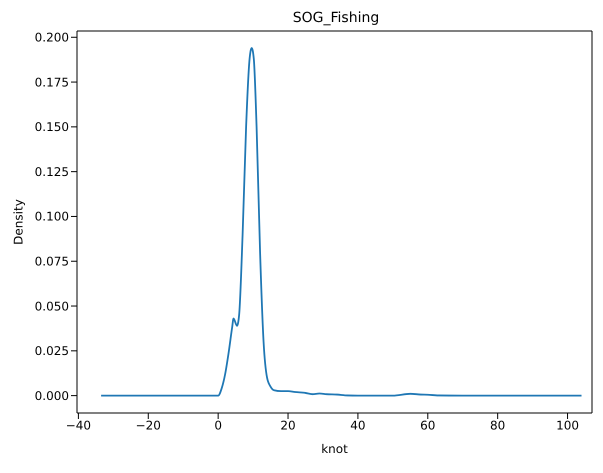 Image resolution: width=603 pixels, height=473 pixels. What do you see at coordinates (51, 171) in the screenshot?
I see `y-tick-label: 0.125` at bounding box center [51, 171].